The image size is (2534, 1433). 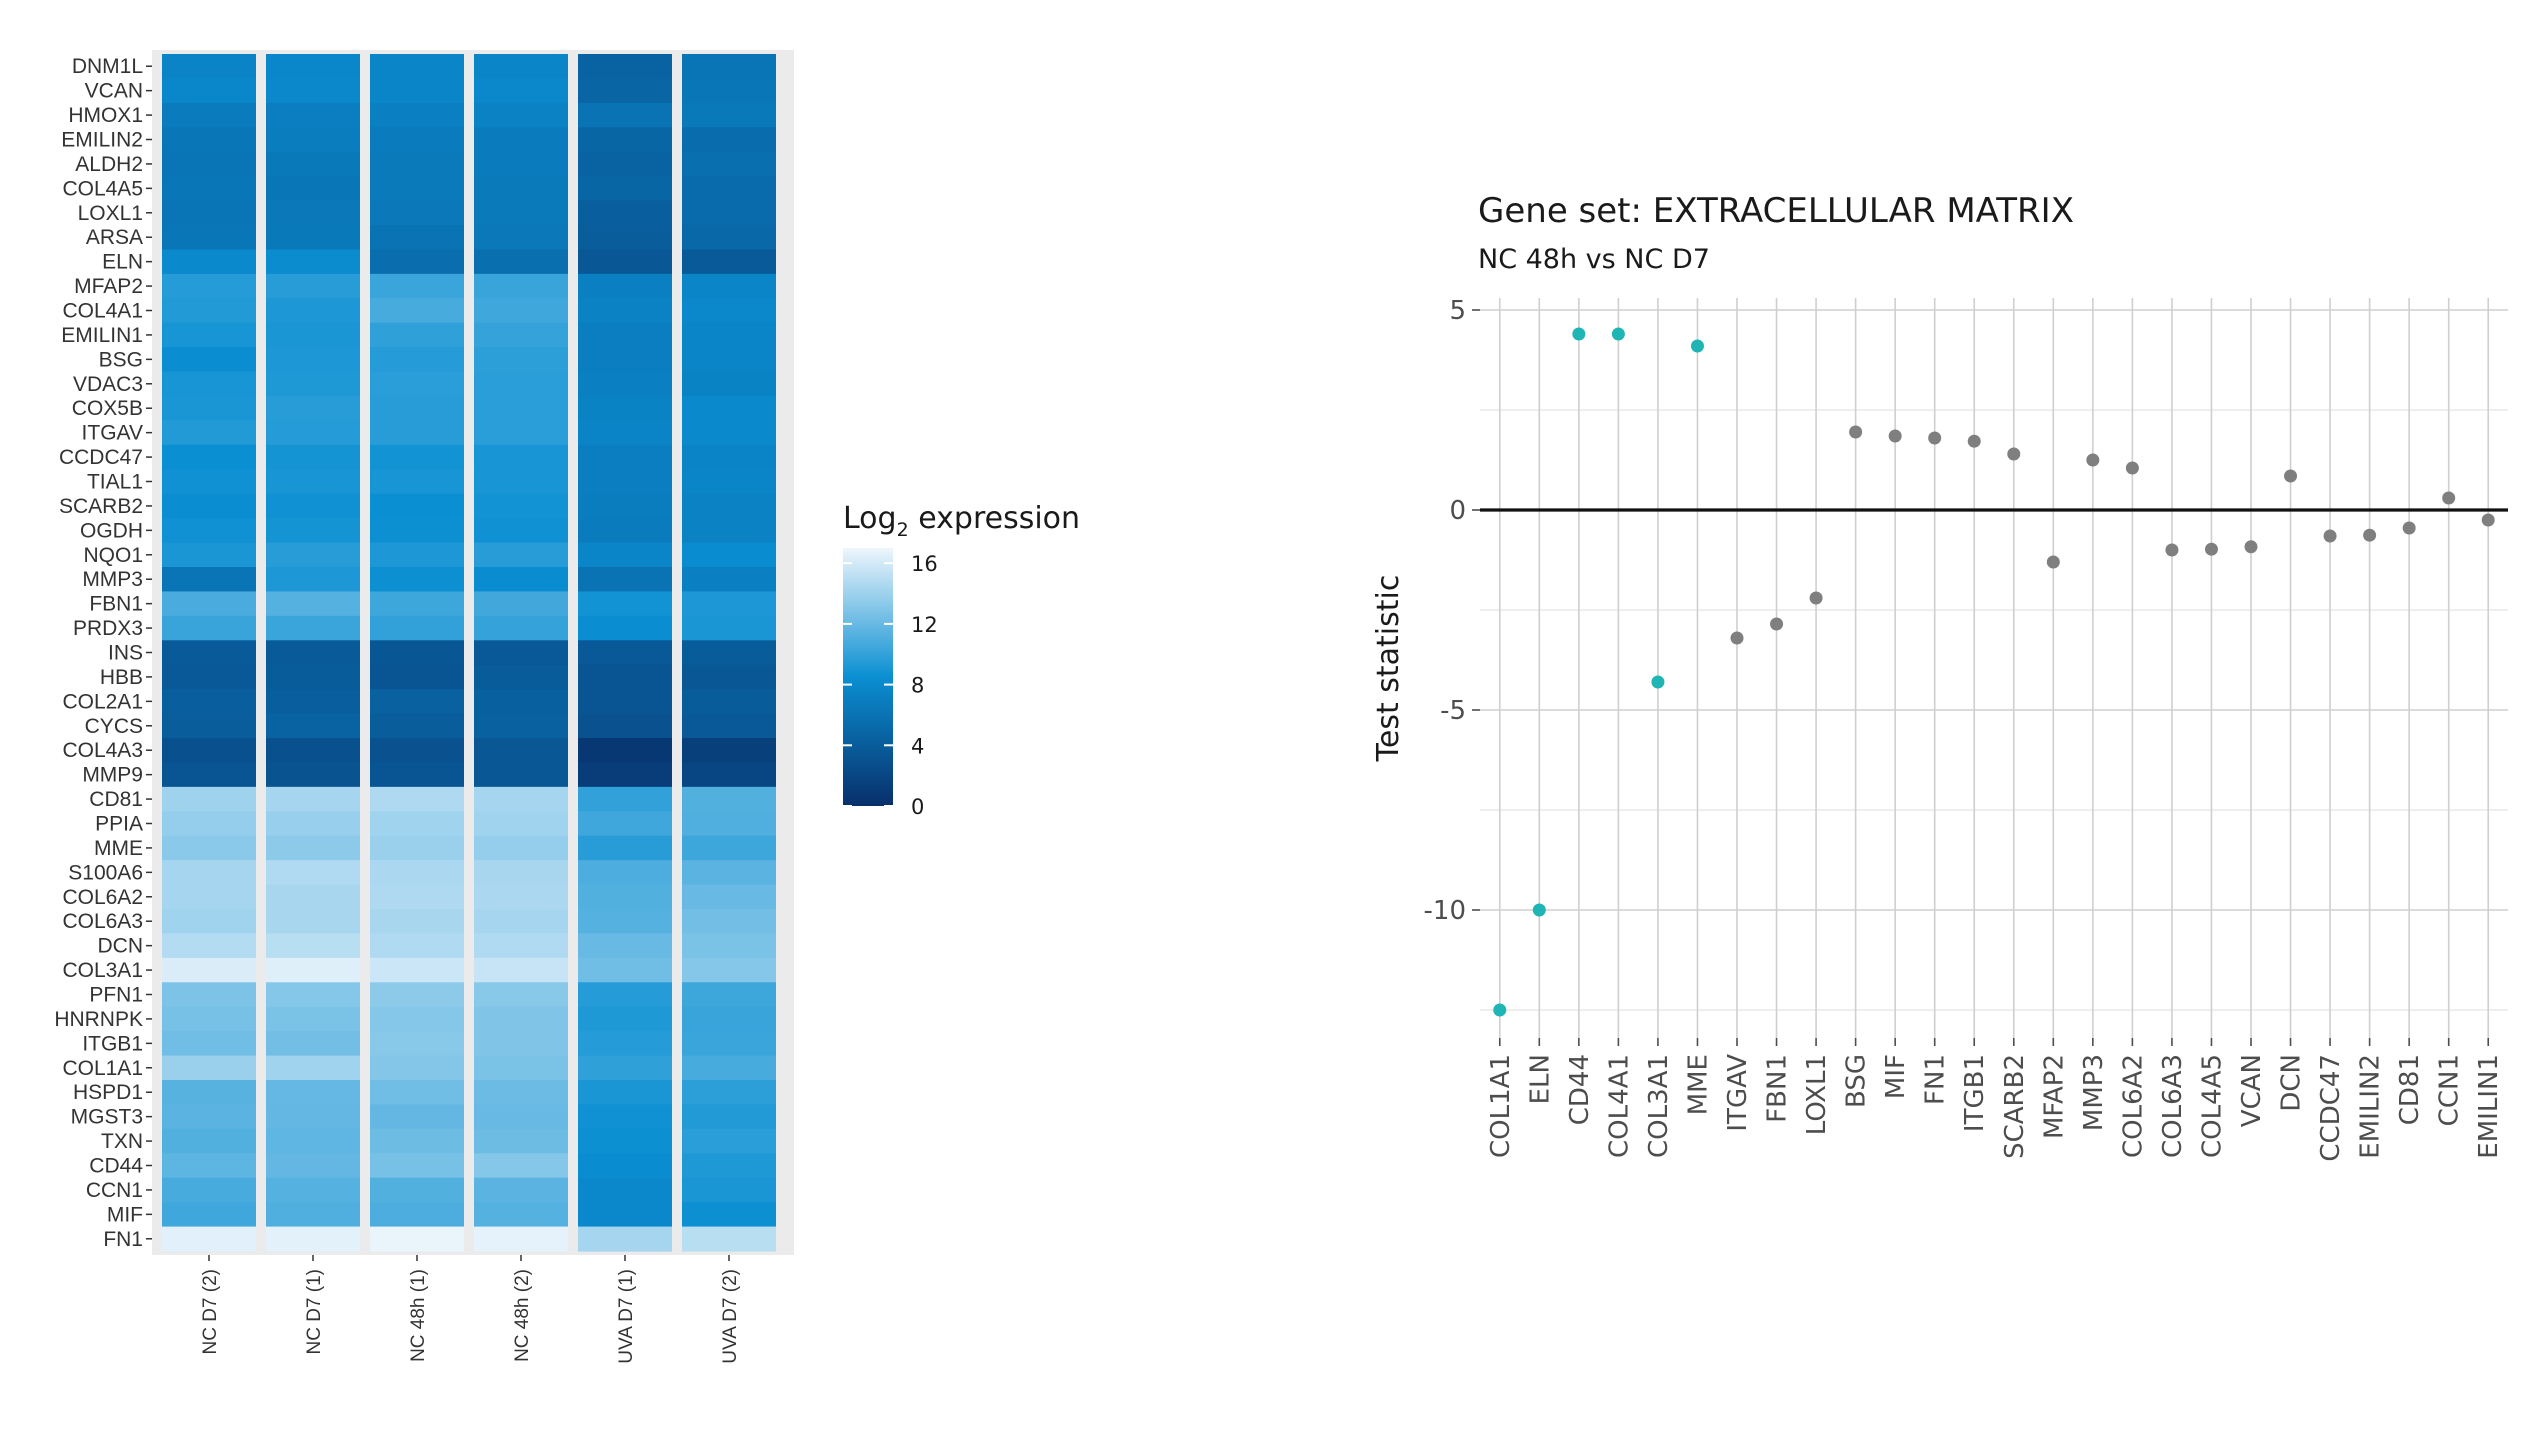 I want to click on scatter-y-axis-label: Test statistic, so click(x=1388, y=669).